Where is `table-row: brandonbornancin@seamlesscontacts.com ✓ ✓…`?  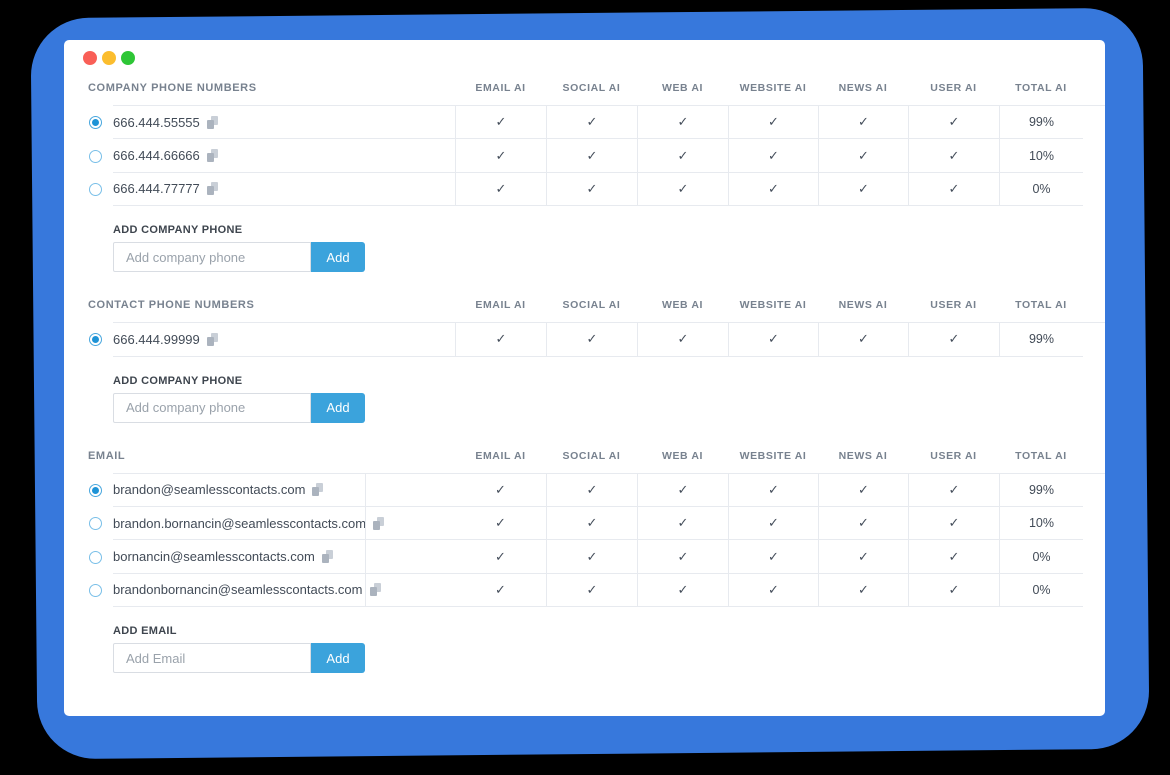 table-row: brandonbornancin@seamlesscontacts.com ✓ ✓… is located at coordinates (596, 590).